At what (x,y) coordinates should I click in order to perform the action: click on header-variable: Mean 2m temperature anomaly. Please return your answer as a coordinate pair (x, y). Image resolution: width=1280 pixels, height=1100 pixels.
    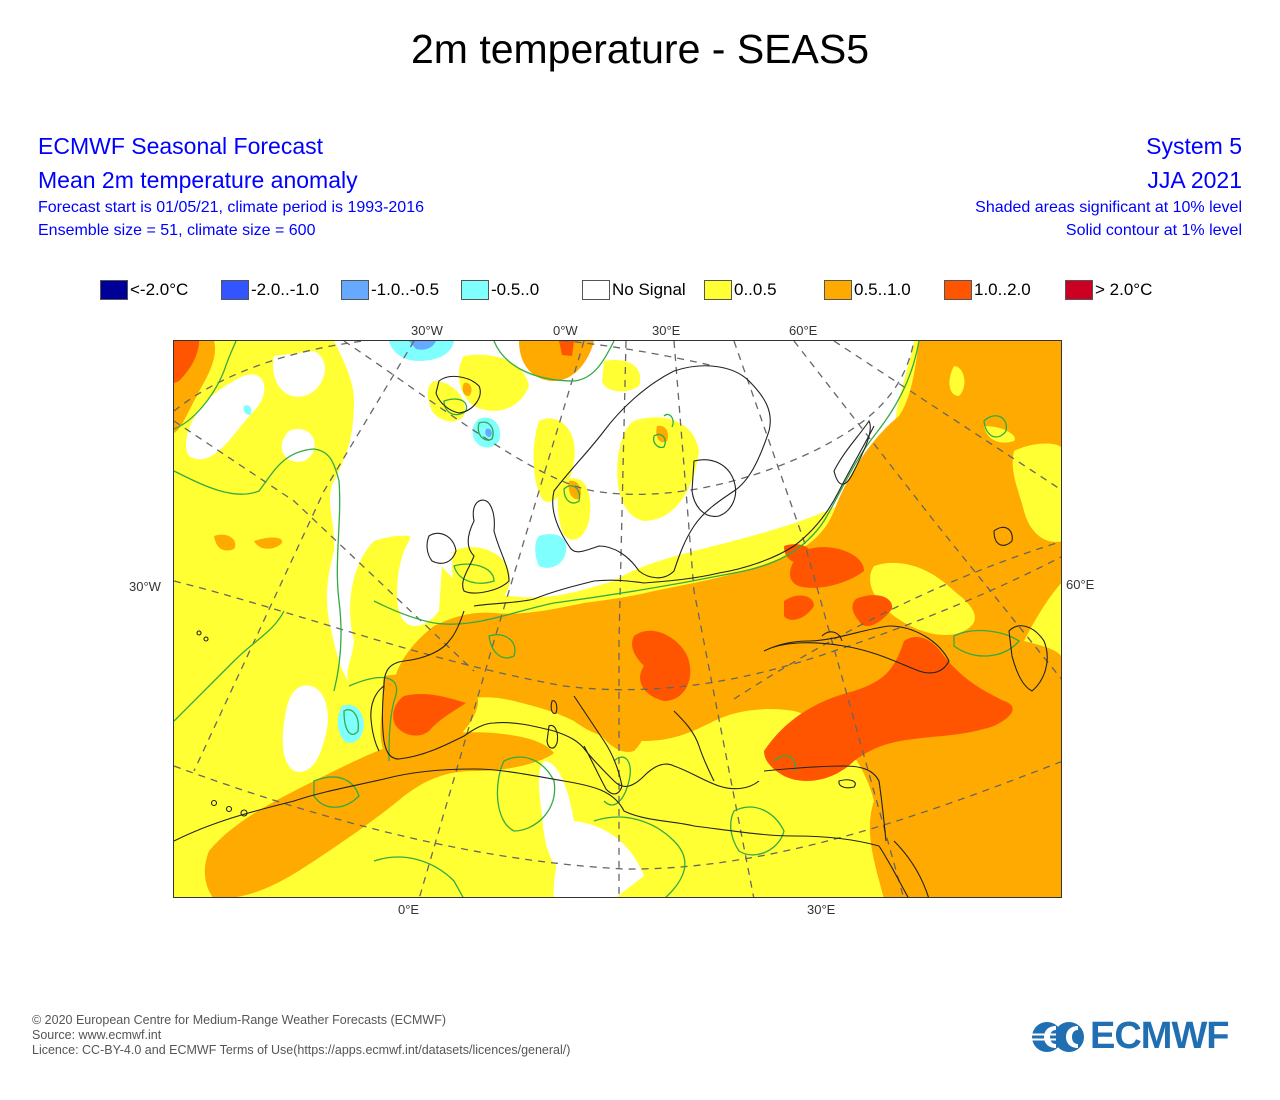
    Looking at the image, I should click on (198, 180).